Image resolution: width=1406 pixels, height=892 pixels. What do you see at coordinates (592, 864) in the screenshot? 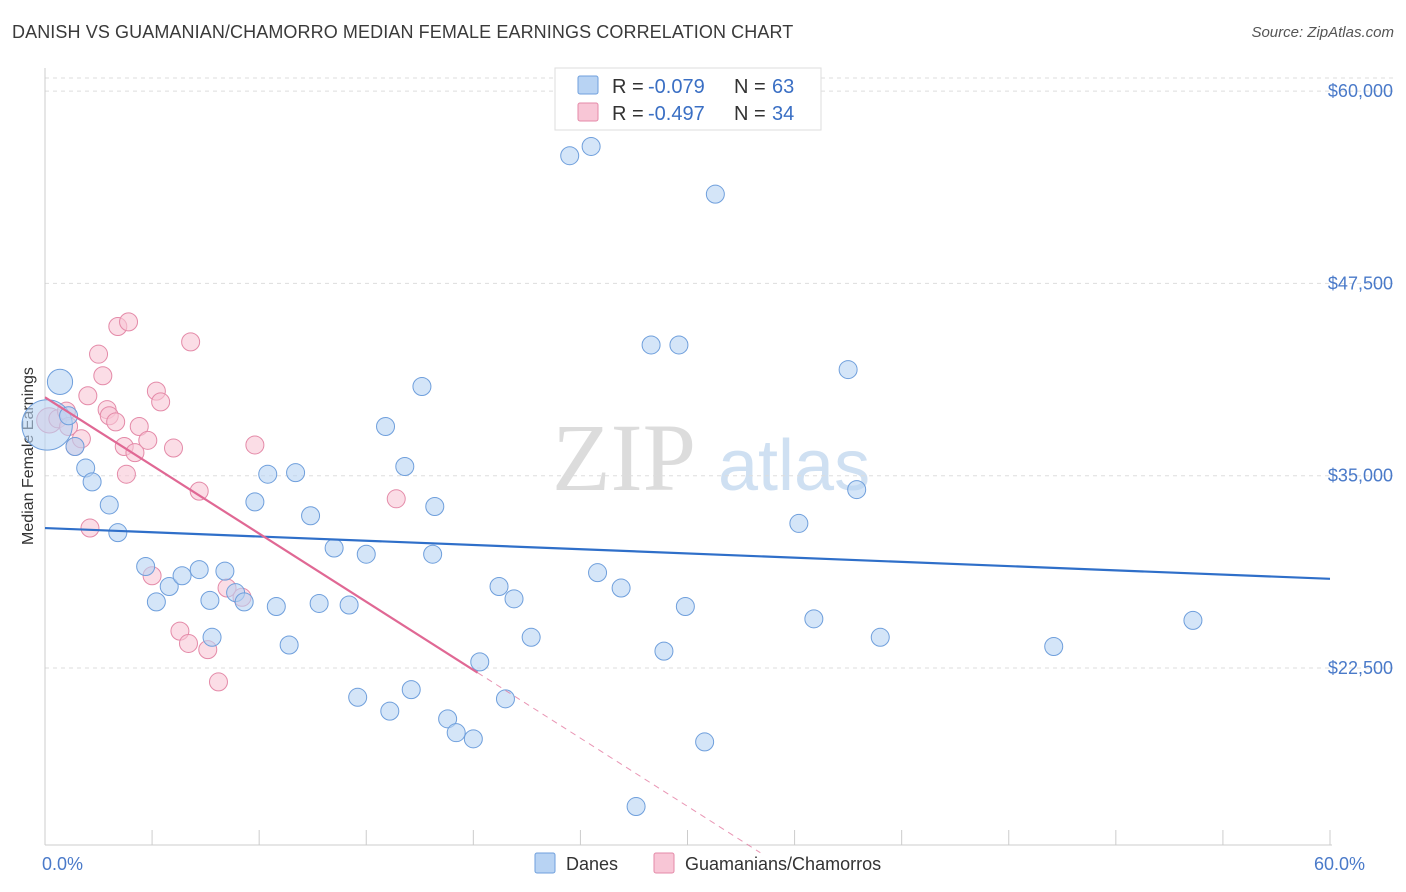
I see `bottom-legend-danes: Danes` at bounding box center [592, 864].